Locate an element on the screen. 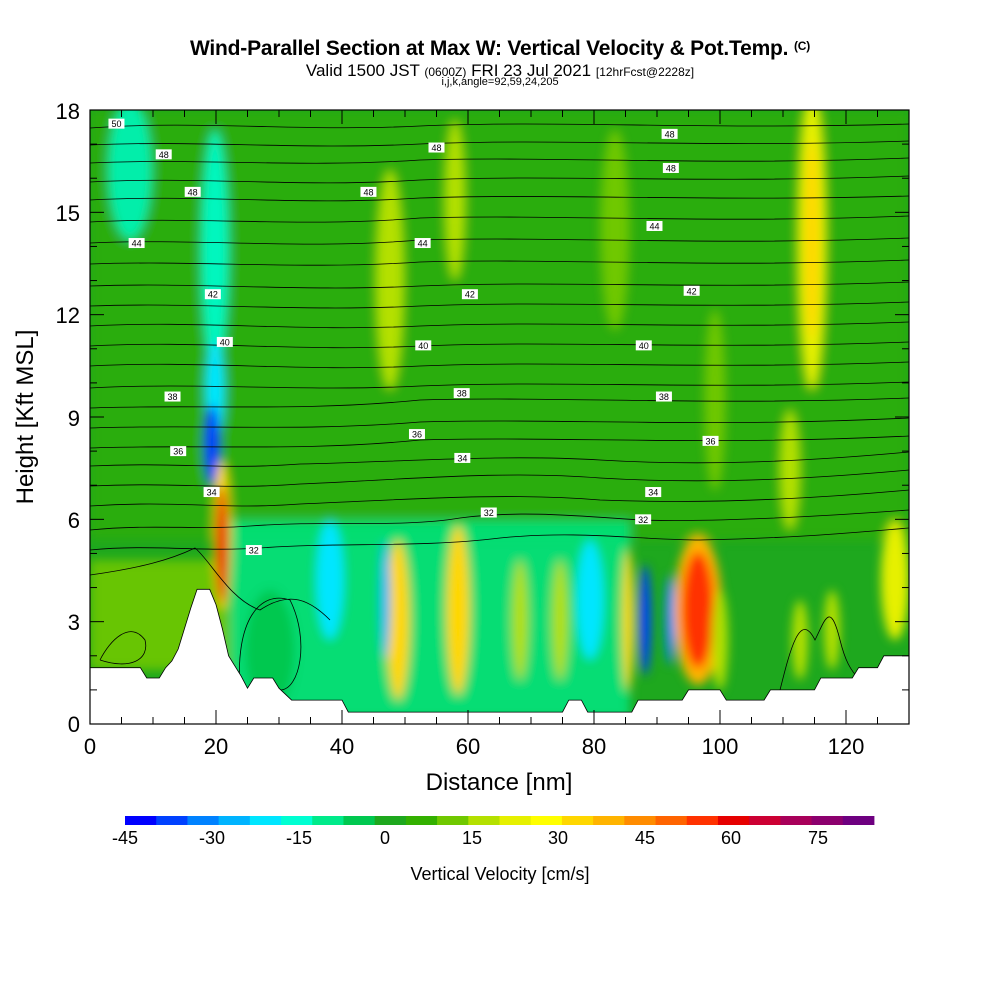 The width and height of the screenshot is (1000, 1000). chart-indices: i,j,k,angle=92,59,24,205 is located at coordinates (500, 82).